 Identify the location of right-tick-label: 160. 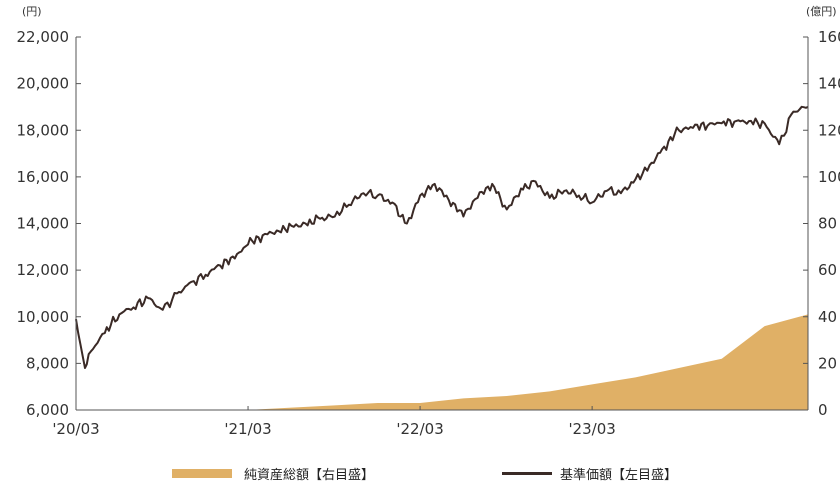
(829, 37).